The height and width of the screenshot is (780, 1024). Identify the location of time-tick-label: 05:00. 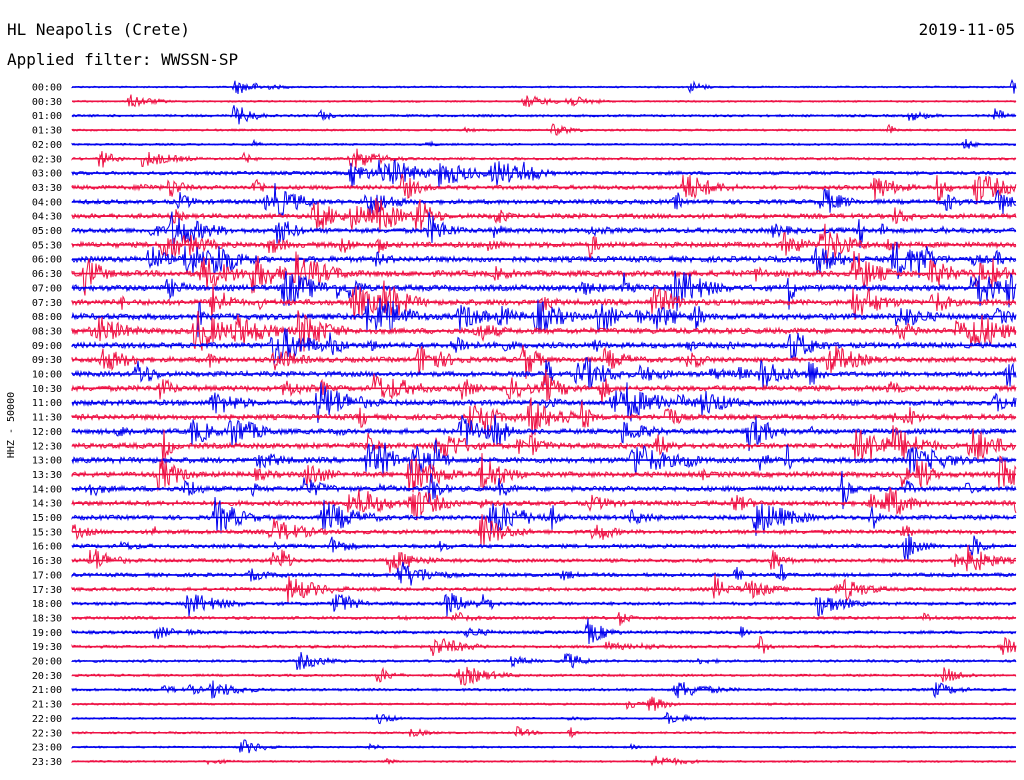
(47, 231).